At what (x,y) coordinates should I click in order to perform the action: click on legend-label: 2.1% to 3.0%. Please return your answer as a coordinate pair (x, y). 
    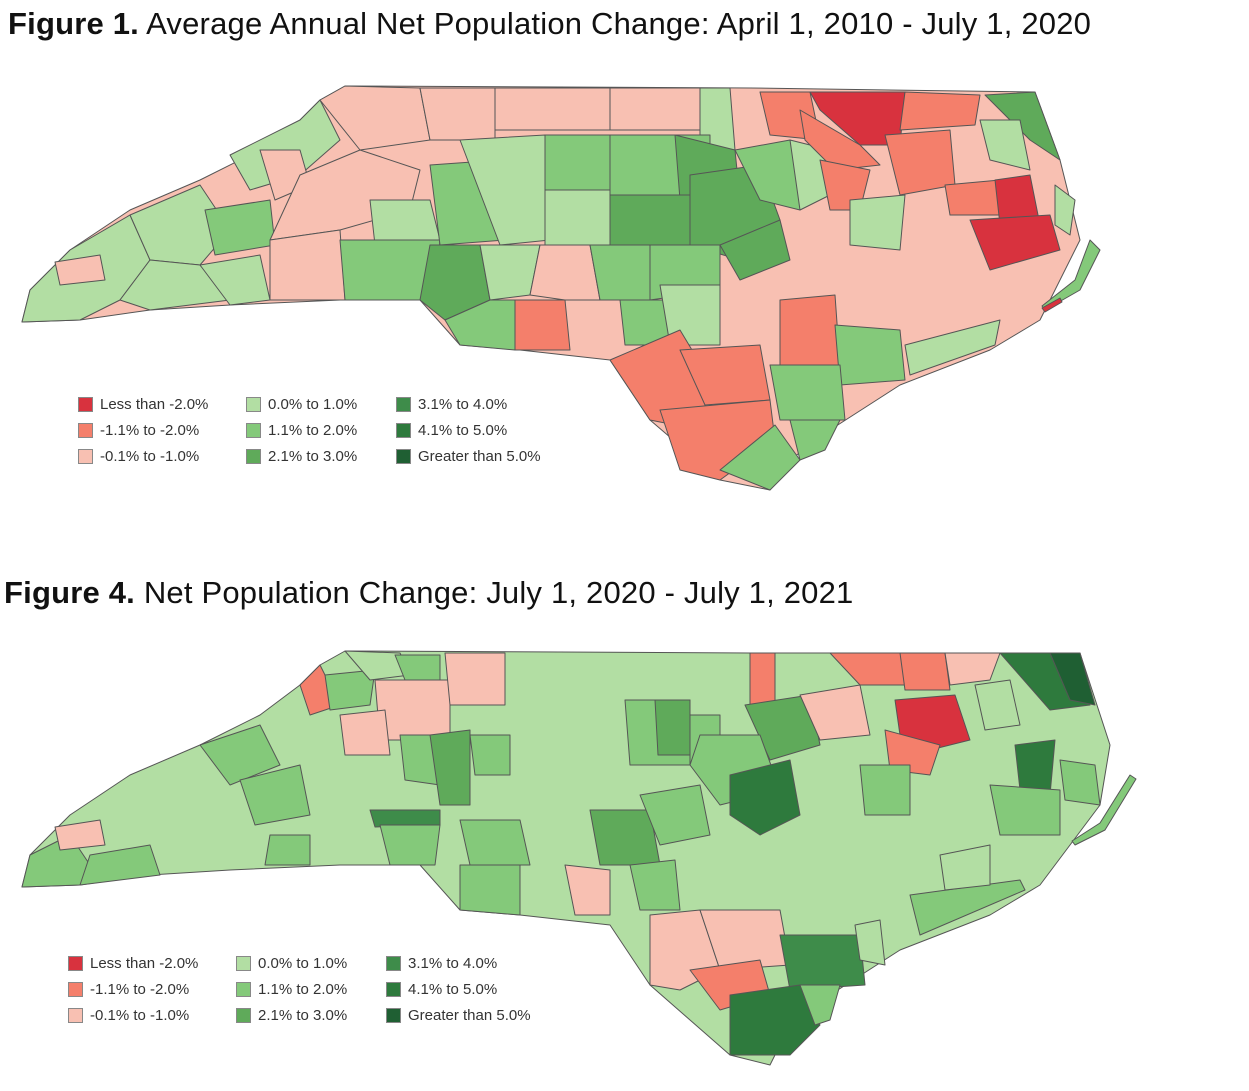
    Looking at the image, I should click on (303, 1015).